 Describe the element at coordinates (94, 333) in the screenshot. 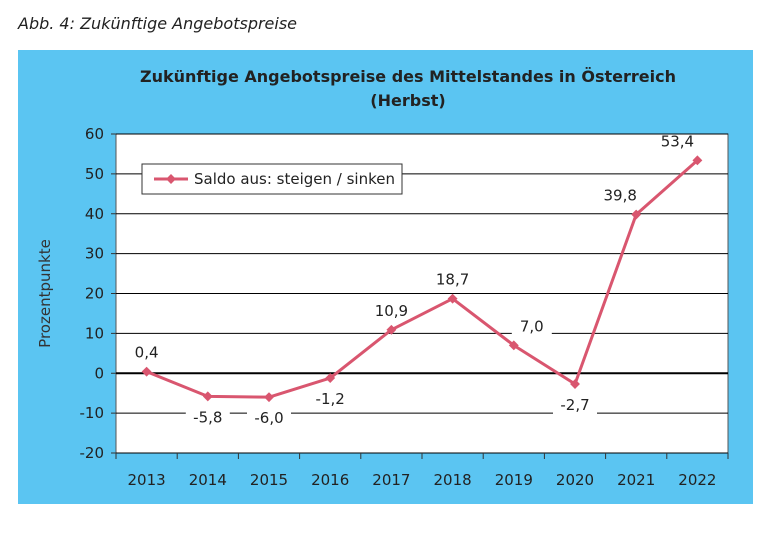

I see `y-tick-label: 10` at that location.